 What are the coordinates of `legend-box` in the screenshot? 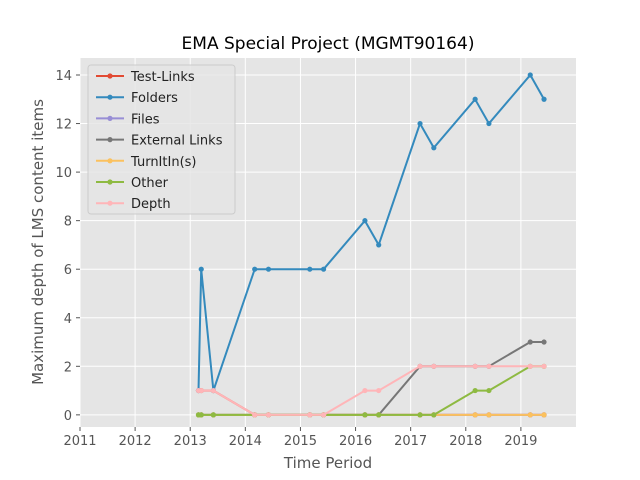 It's located at (161, 139).